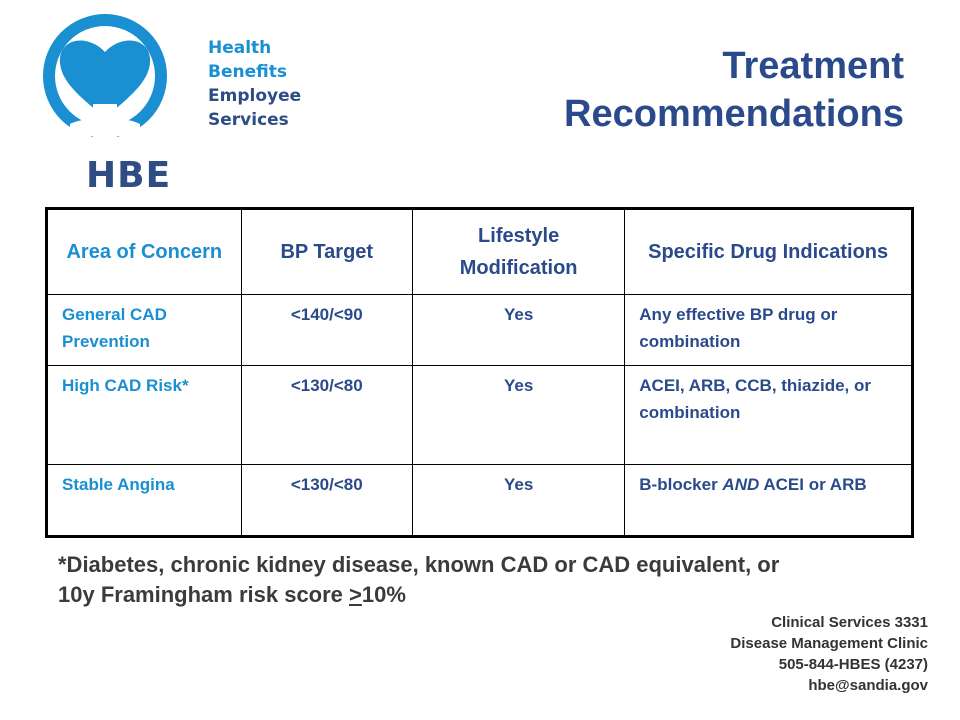 This screenshot has width=960, height=720. Describe the element at coordinates (734, 90) in the screenshot. I see `page-title: Treatment Recommendations` at that location.